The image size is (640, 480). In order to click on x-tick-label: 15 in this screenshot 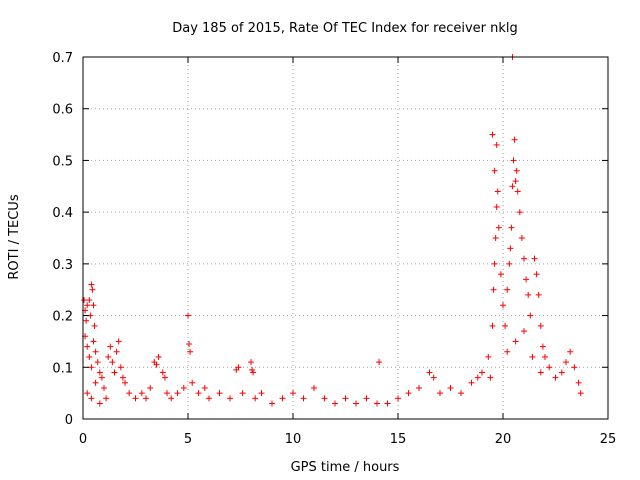, I will do `click(398, 439)`.